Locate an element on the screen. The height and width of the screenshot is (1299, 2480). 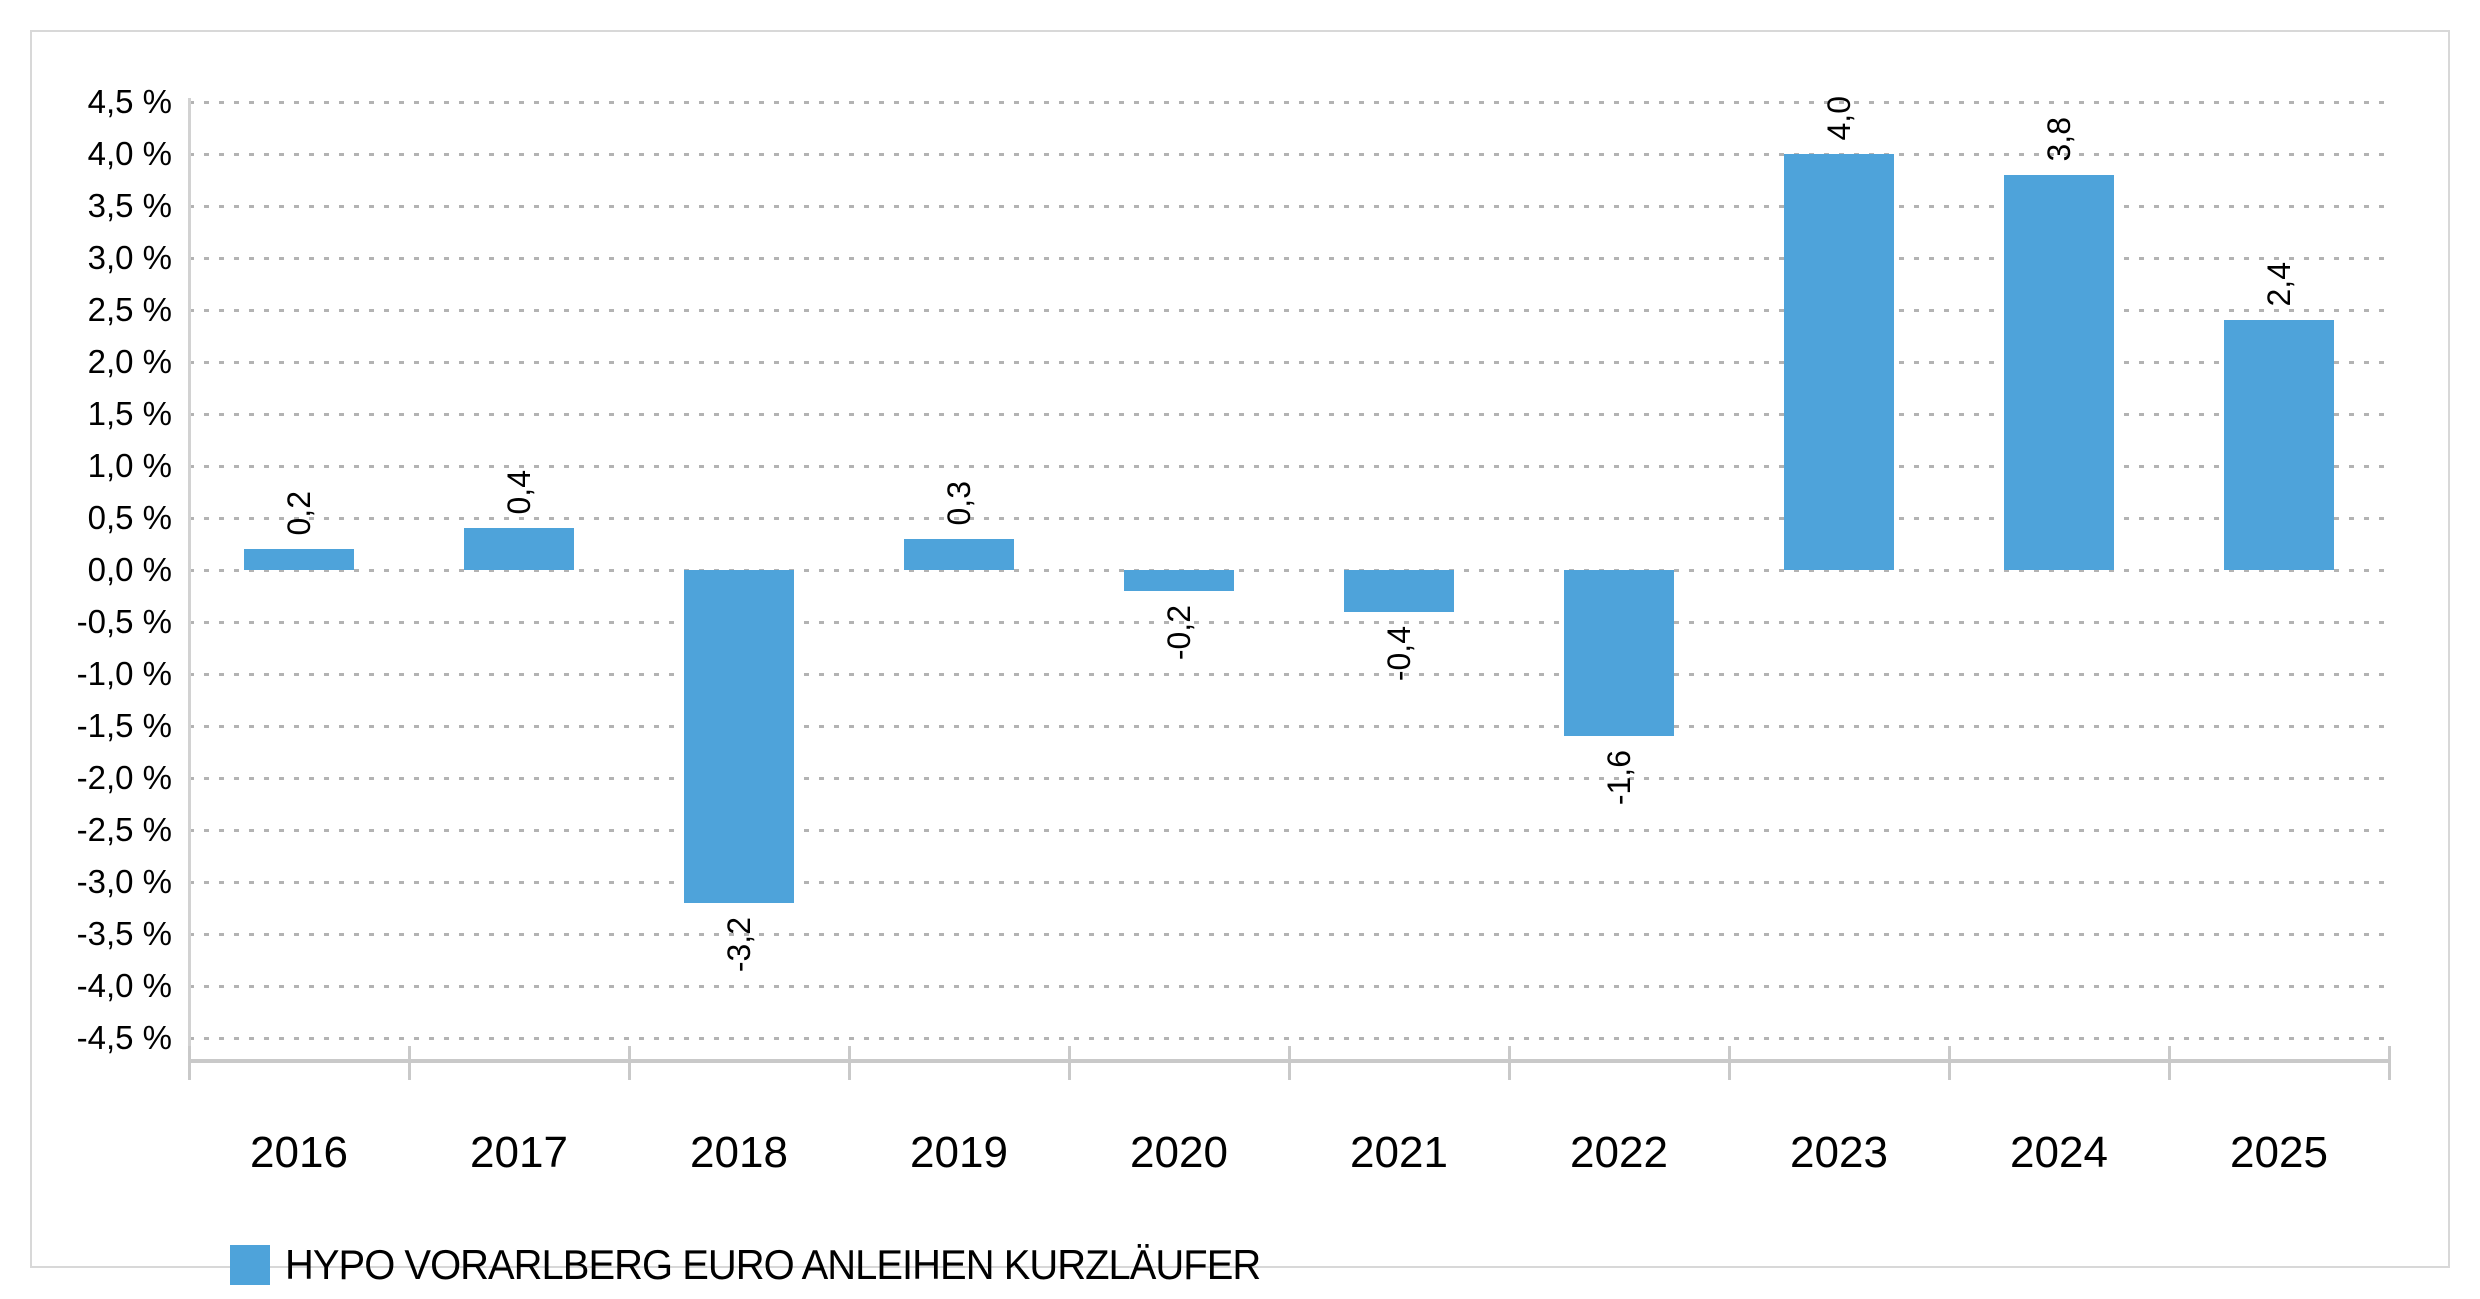
y-axis-tick-label: -2,0 % is located at coordinates (124, 777).